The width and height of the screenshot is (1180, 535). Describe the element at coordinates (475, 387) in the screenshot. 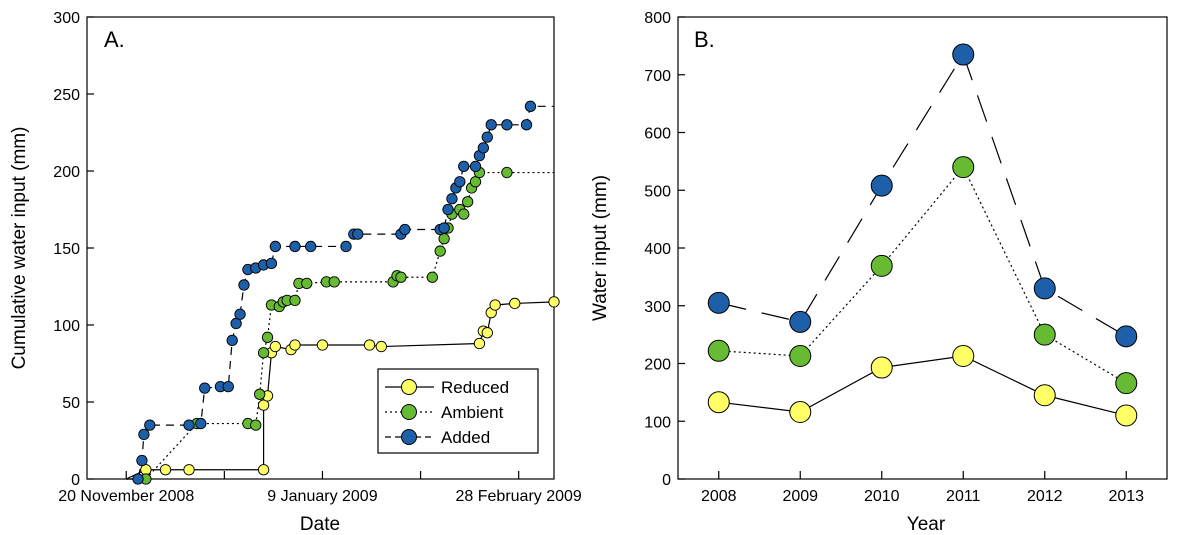

I see `legend-label-reduced: Reduced` at that location.